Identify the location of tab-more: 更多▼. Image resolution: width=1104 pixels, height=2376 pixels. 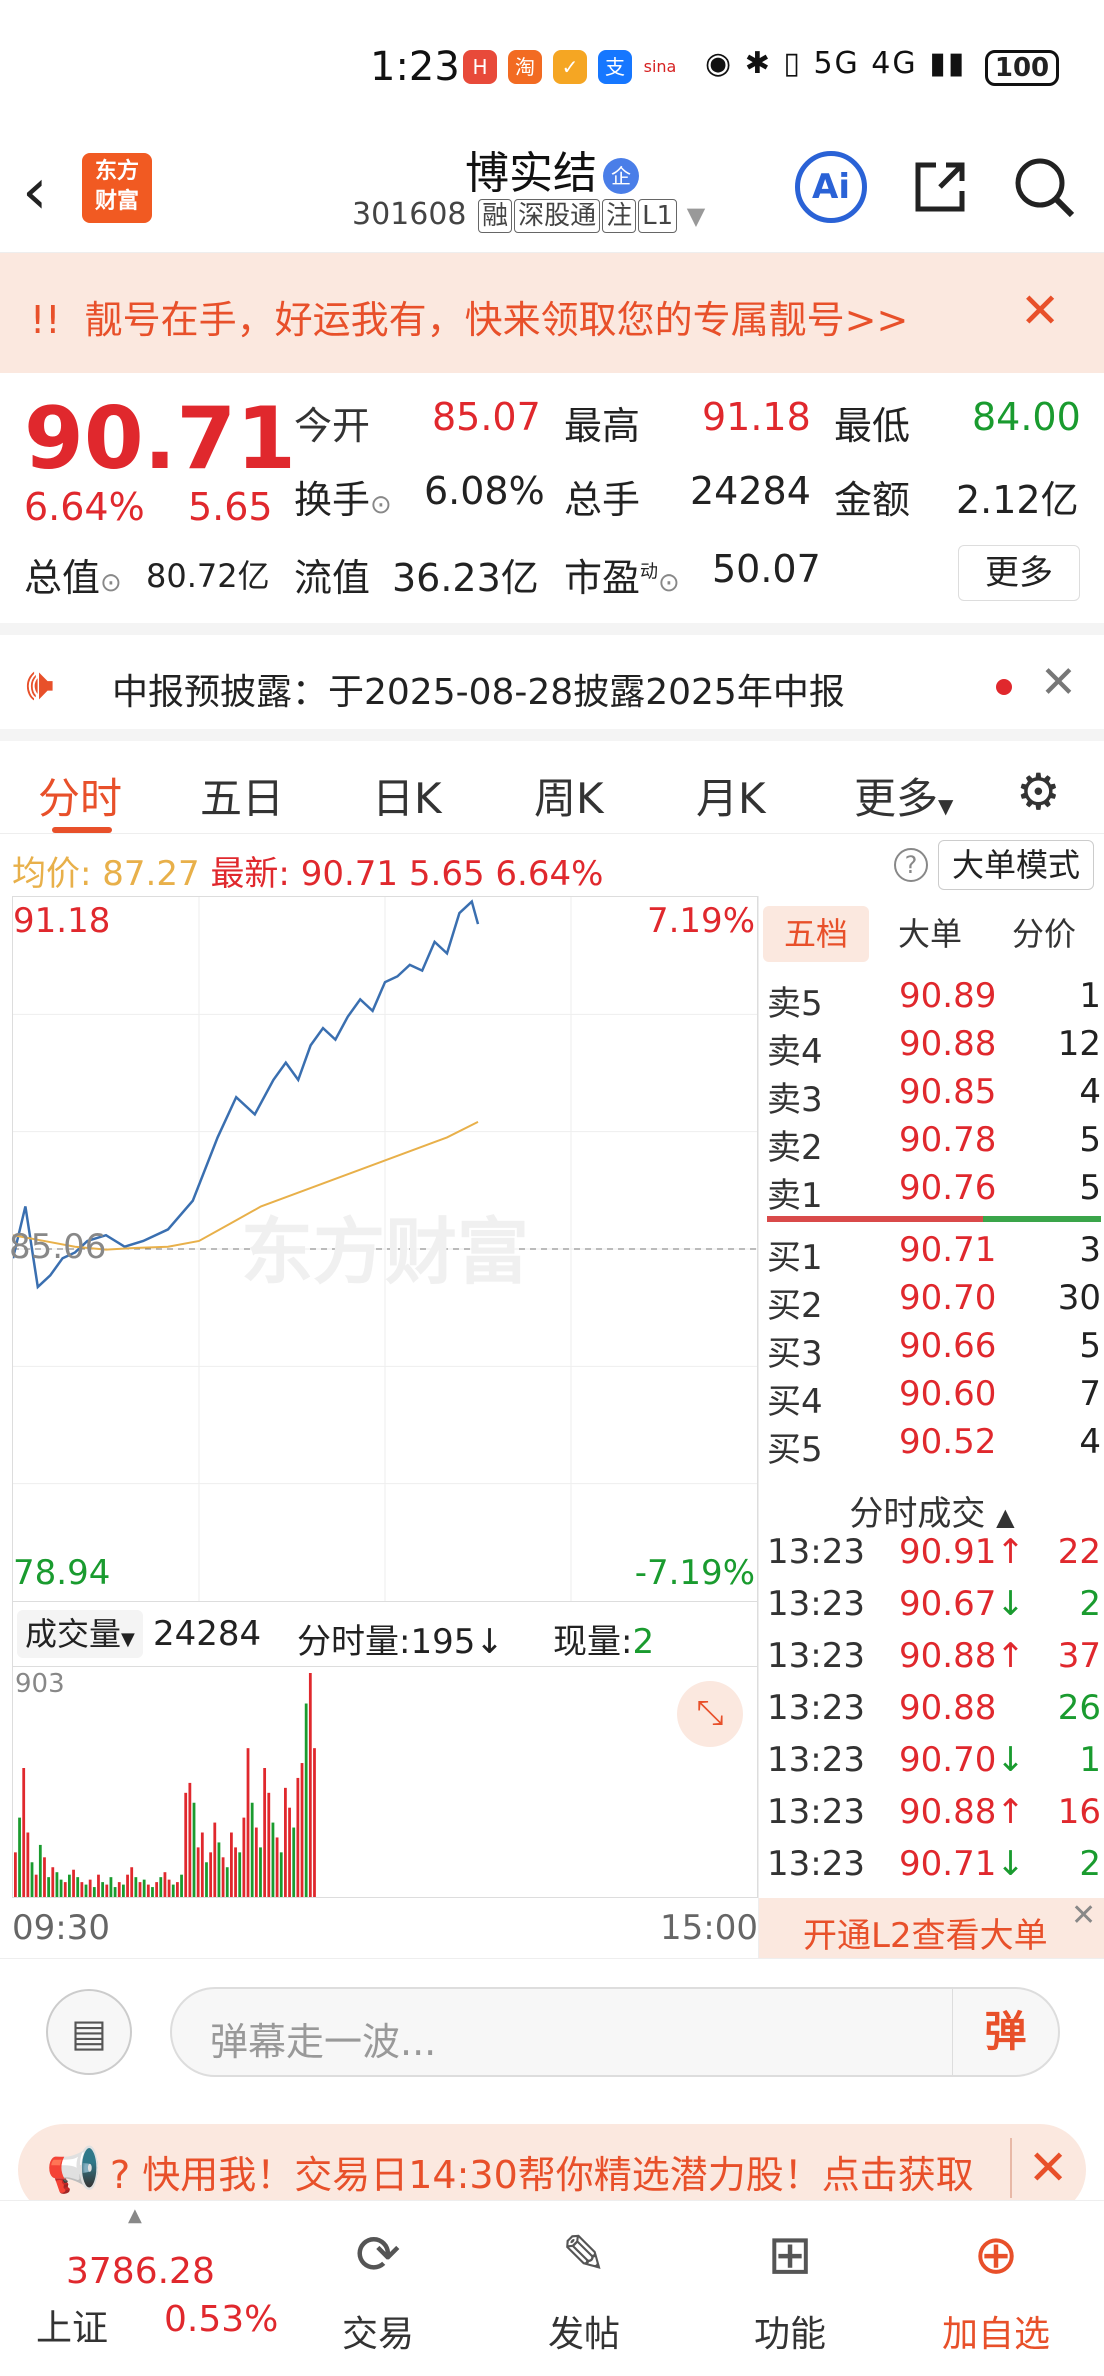
(904, 798).